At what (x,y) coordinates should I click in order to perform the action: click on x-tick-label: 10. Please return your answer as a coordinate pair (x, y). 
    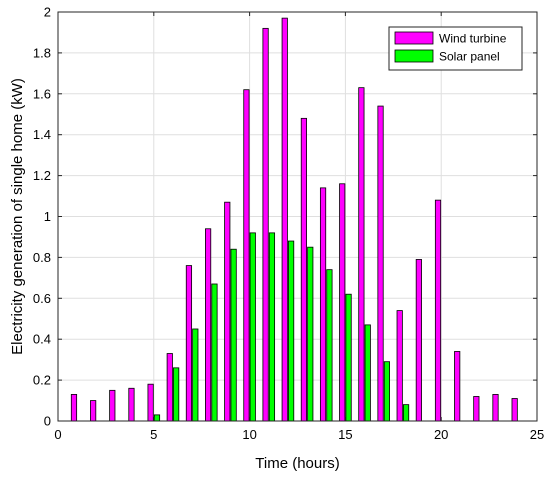
    Looking at the image, I should click on (249, 434).